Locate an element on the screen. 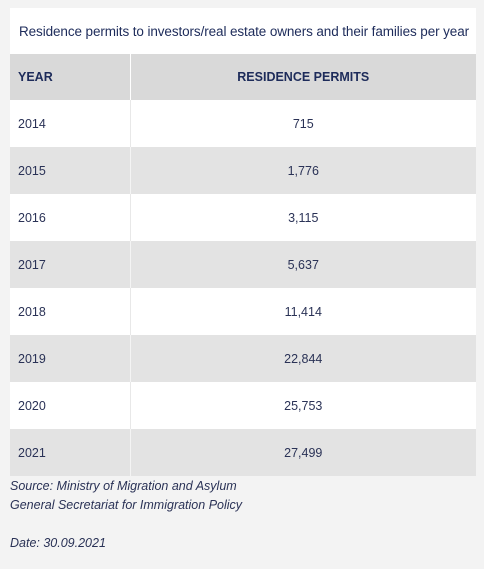 Image resolution: width=484 pixels, height=569 pixels. cell-permits: 22,844 is located at coordinates (303, 358).